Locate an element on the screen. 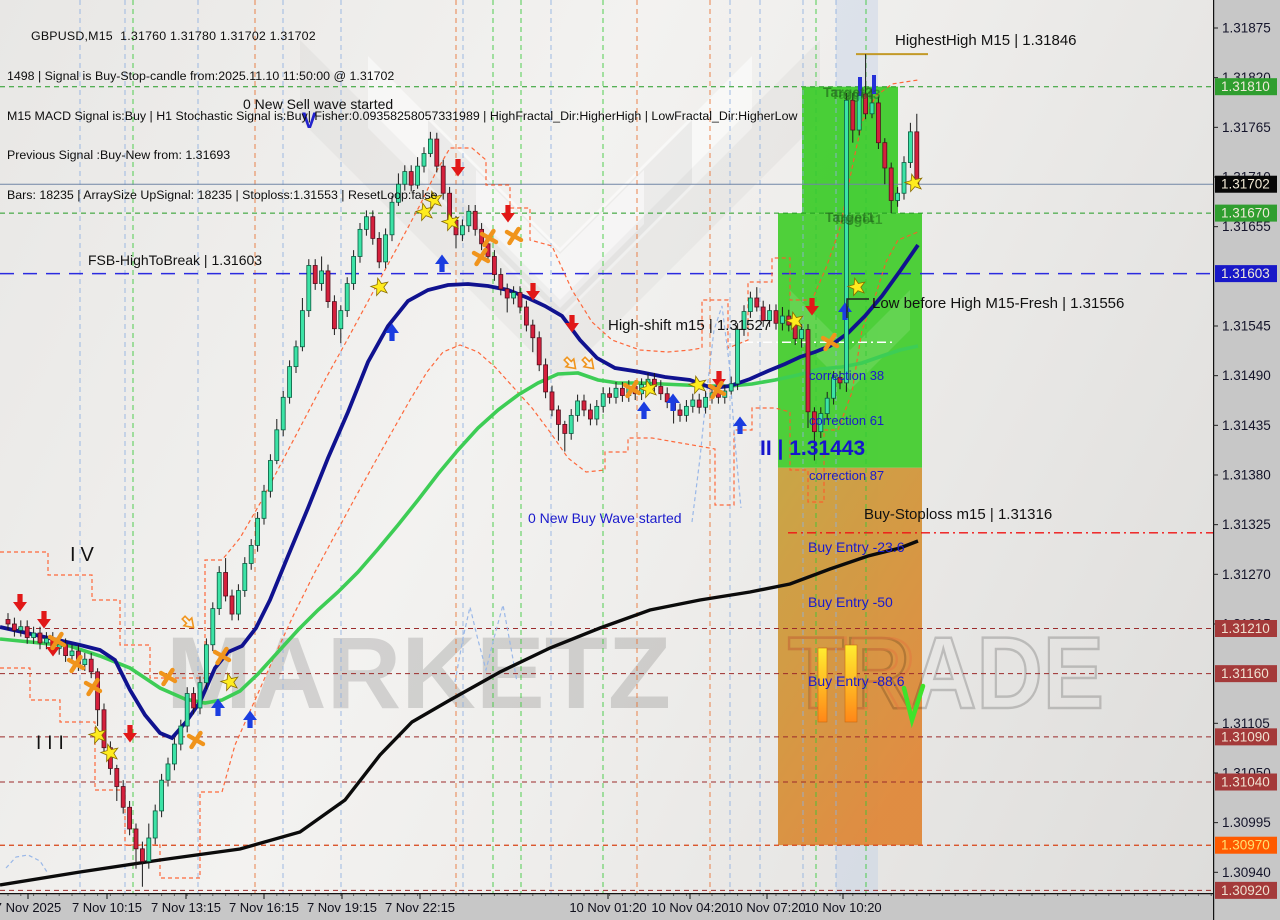 The height and width of the screenshot is (920, 1280). price-label-box: 1.31160 is located at coordinates (1246, 674).